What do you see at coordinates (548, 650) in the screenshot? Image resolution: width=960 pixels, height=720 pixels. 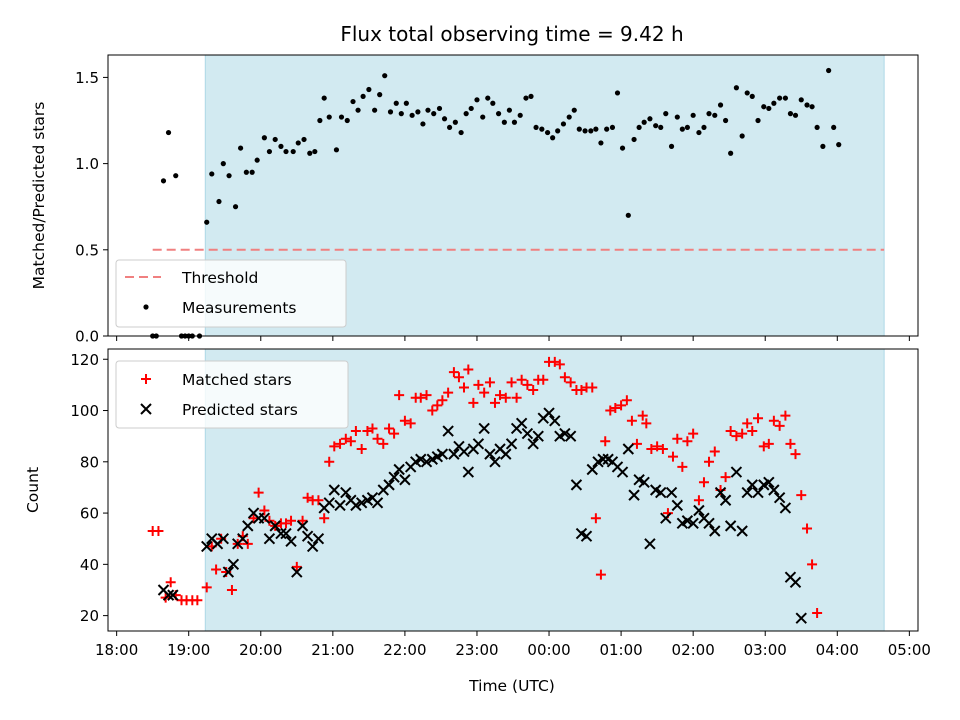 I see `x-tick-label: 00:00` at bounding box center [548, 650].